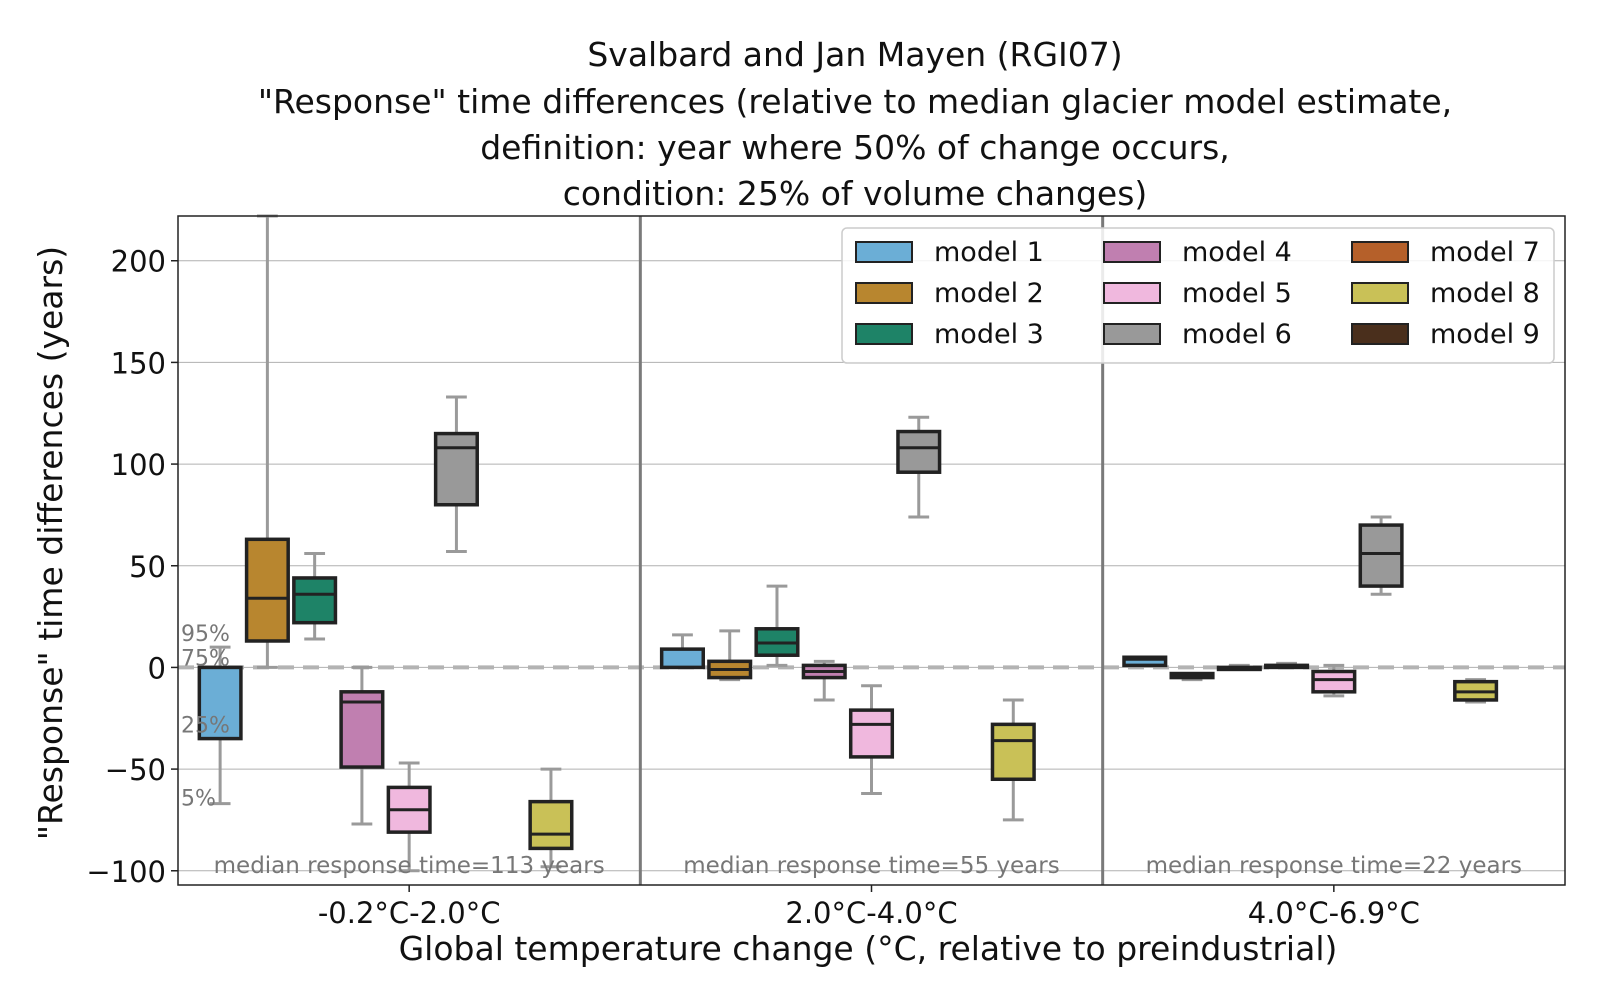 The image size is (1600, 1000). I want to click on group-note: median response time=113 years, so click(409, 866).